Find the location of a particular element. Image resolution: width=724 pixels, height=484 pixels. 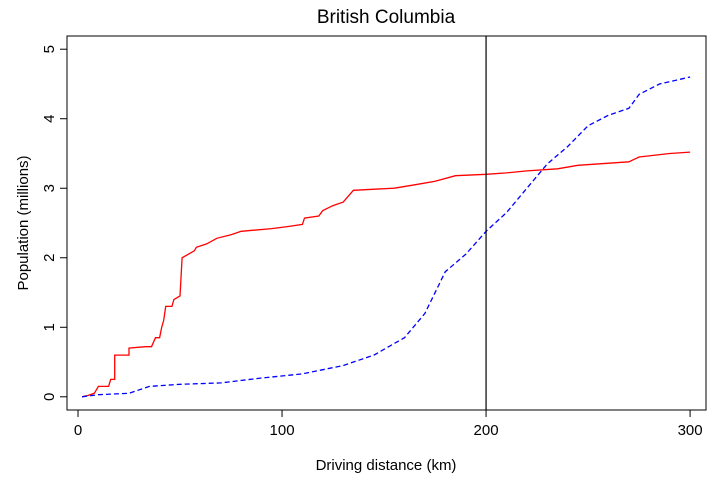

y-tick-label: 1 is located at coordinates (49, 327).